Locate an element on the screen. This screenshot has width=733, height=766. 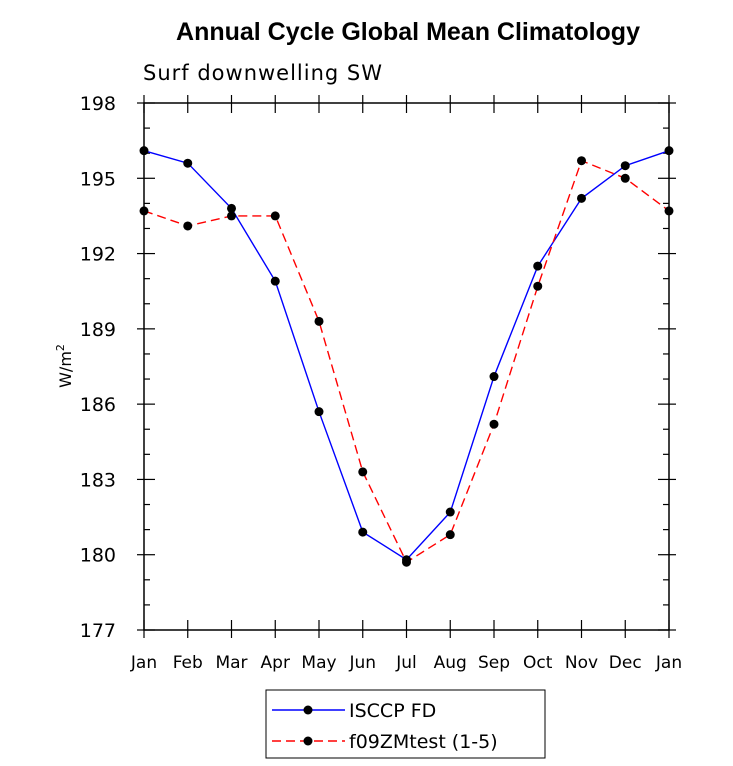
y-axis-label: W/m2 is located at coordinates (64, 366).